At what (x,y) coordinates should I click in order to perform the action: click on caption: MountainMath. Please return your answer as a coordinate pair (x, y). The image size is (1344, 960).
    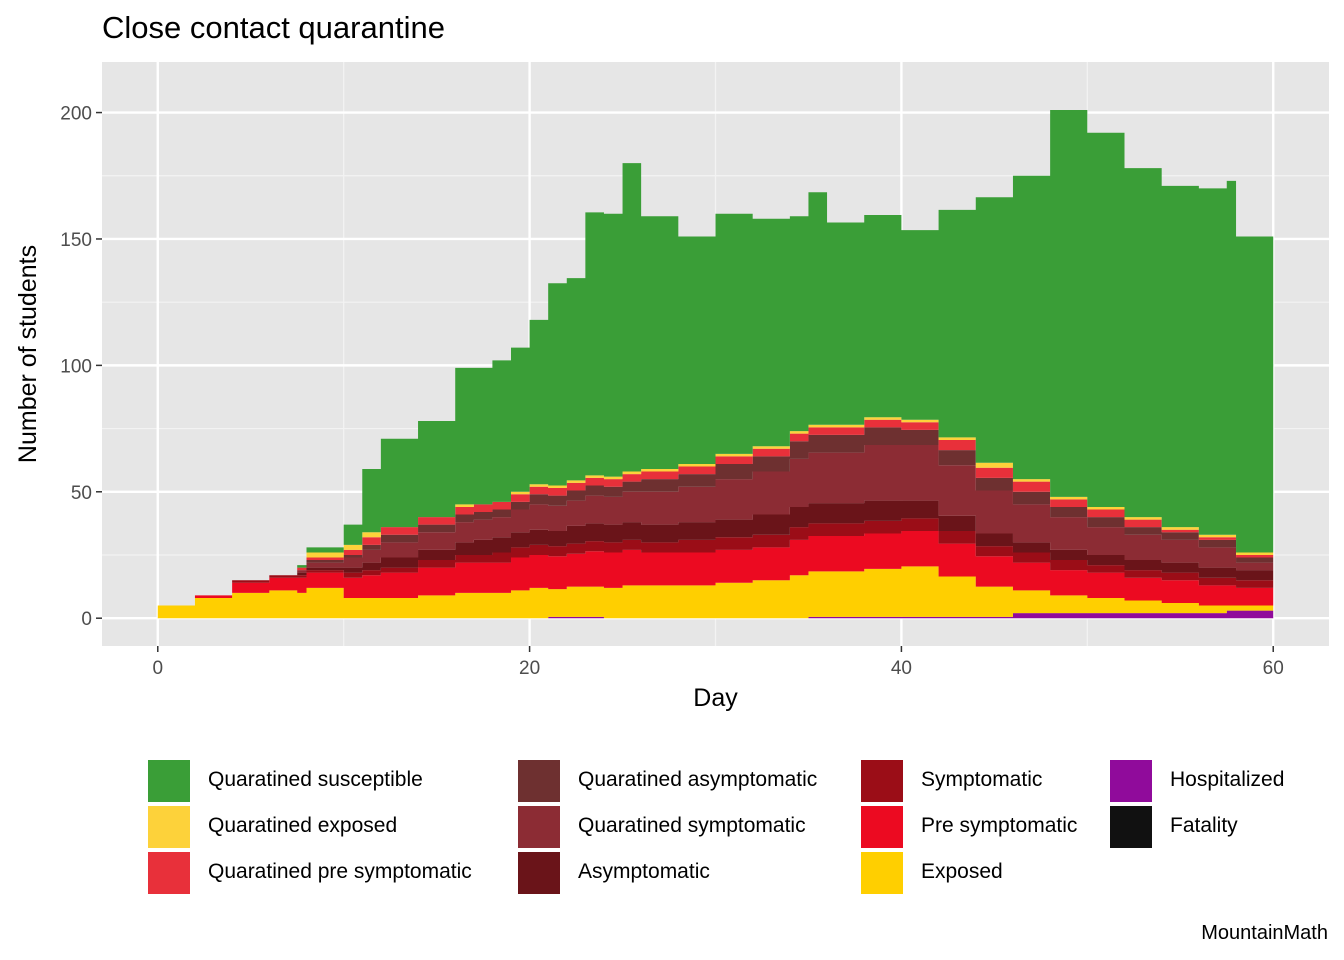
    Looking at the image, I should click on (1264, 933).